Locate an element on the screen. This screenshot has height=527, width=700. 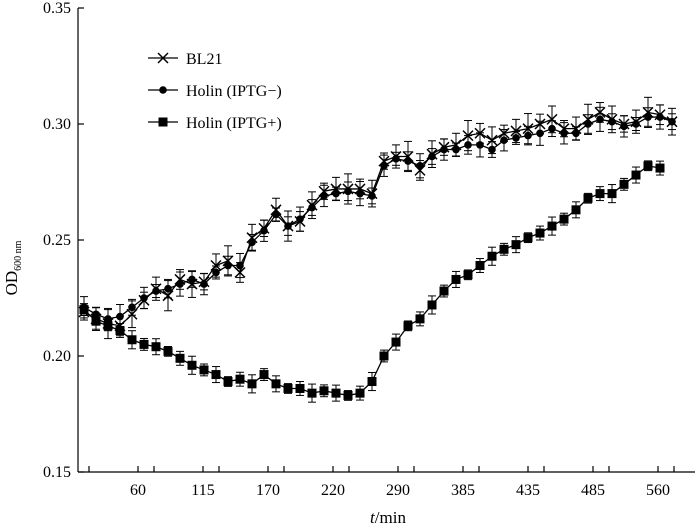
x-tick-label: 385 is located at coordinates (463, 490).